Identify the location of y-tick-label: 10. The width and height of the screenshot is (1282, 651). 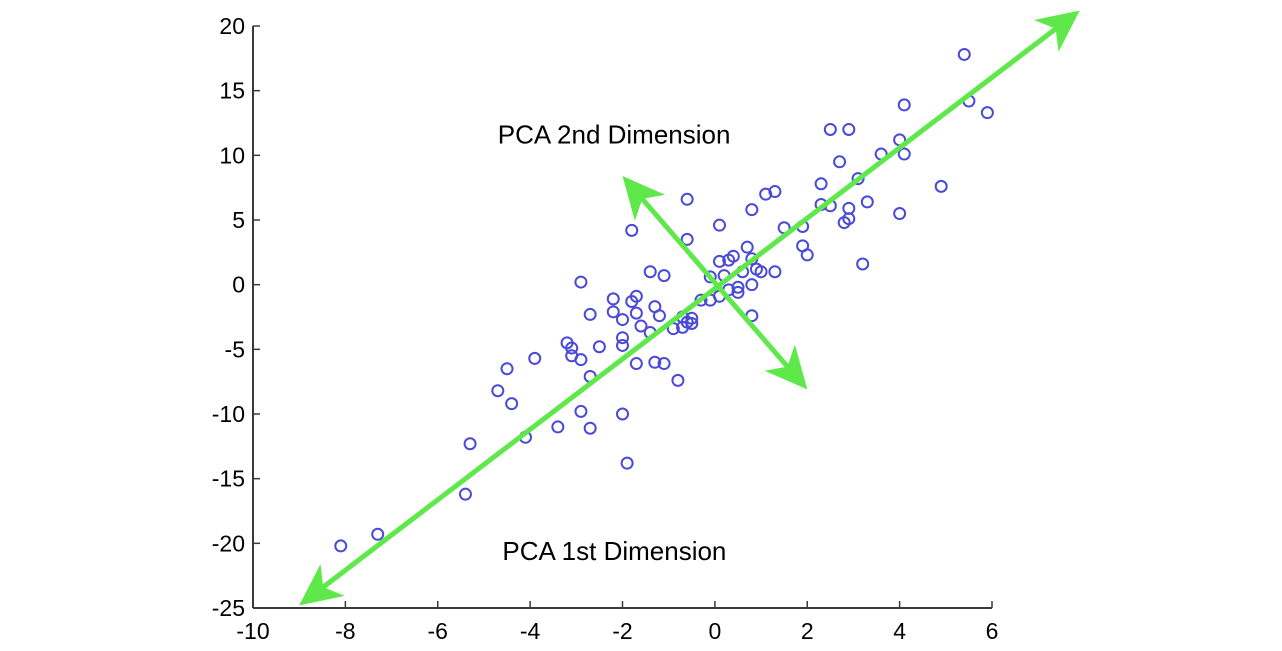
(232, 155).